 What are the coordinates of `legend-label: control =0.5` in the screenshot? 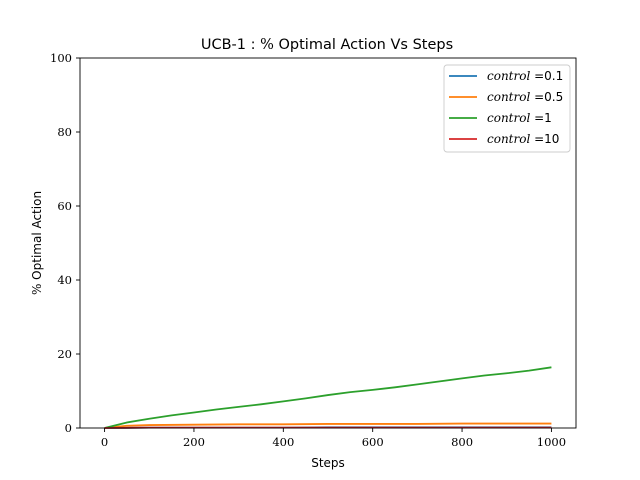 It's located at (525, 97).